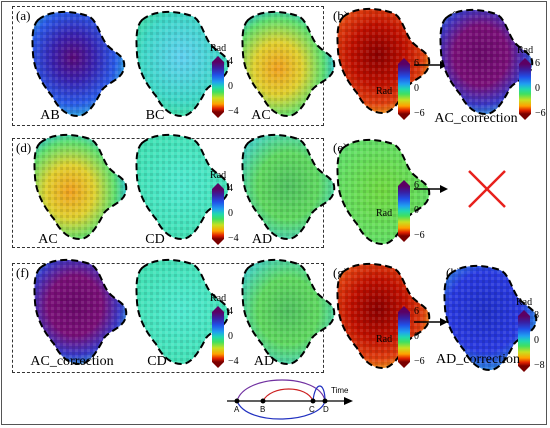 The image size is (550, 428). What do you see at coordinates (72, 361) in the screenshot?
I see `map-caption-ac-correction-2: AC_correction` at bounding box center [72, 361].